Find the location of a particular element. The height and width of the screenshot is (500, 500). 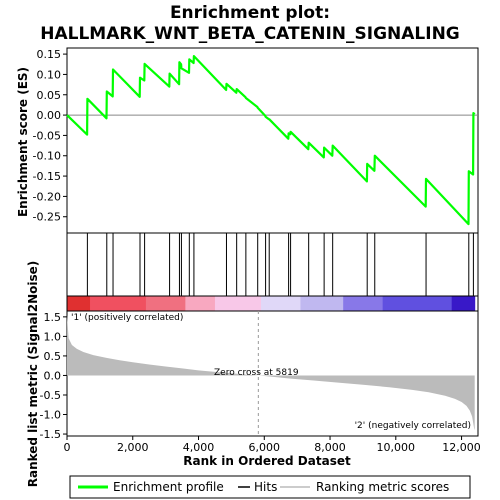

legend-box is located at coordinates (270, 487).